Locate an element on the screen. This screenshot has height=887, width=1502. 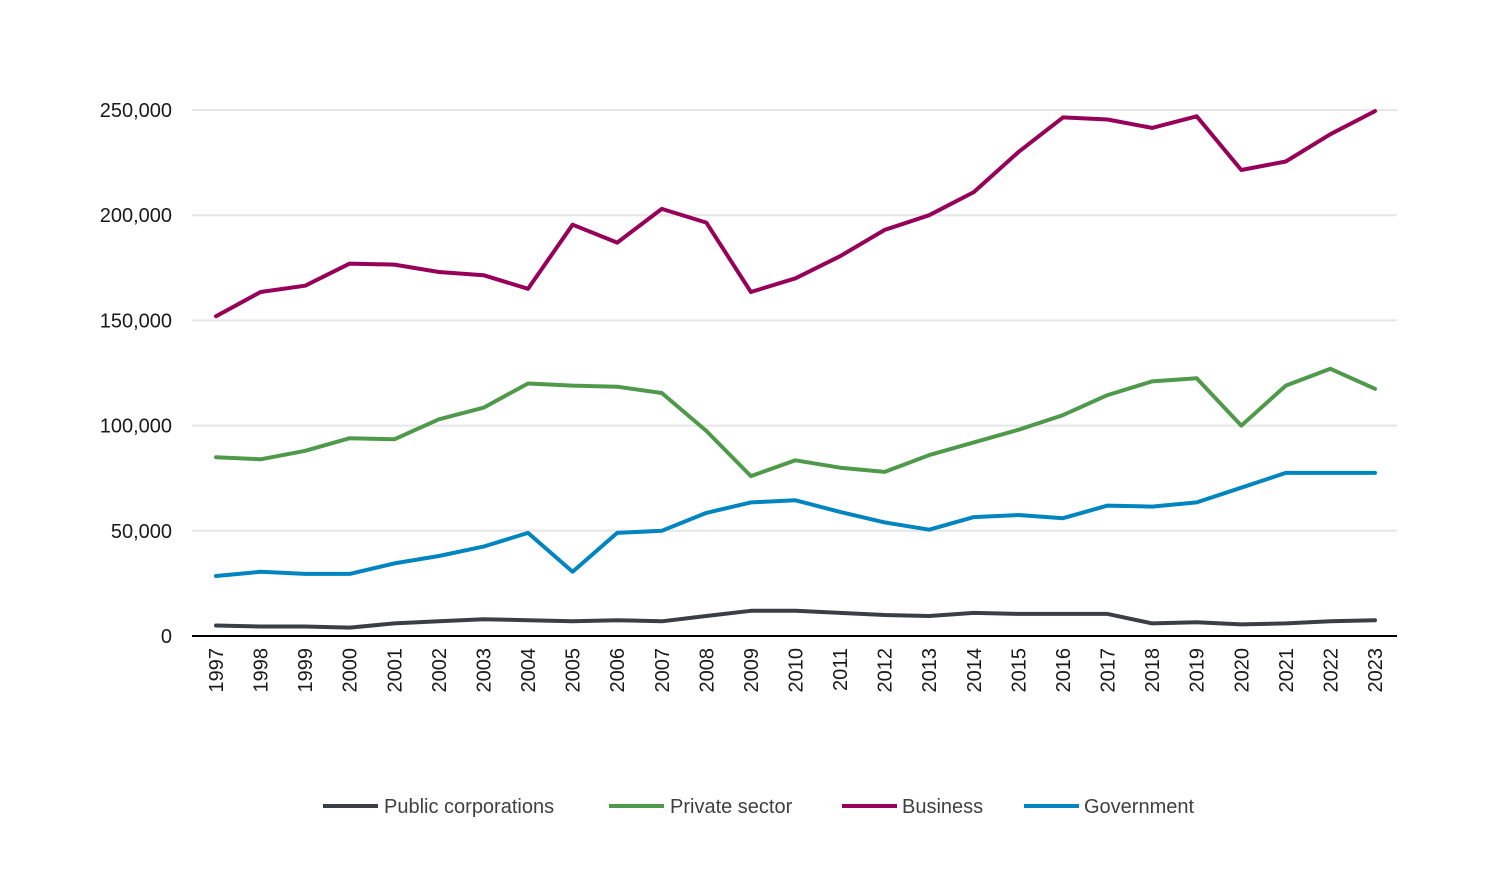
legend-label: Government is located at coordinates (1139, 807).